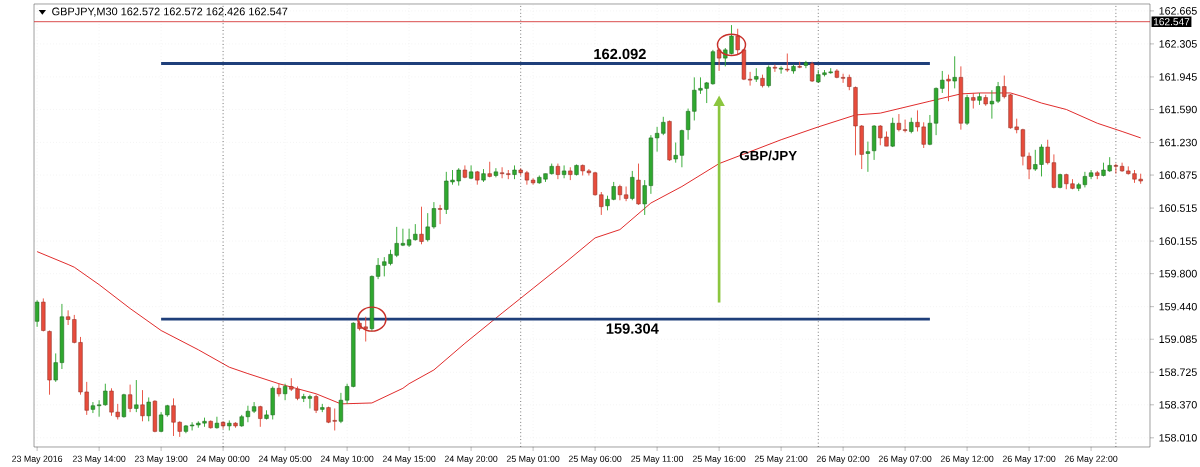  What do you see at coordinates (1171, 22) in the screenshot?
I see `ref-line-label: 162.547` at bounding box center [1171, 22].